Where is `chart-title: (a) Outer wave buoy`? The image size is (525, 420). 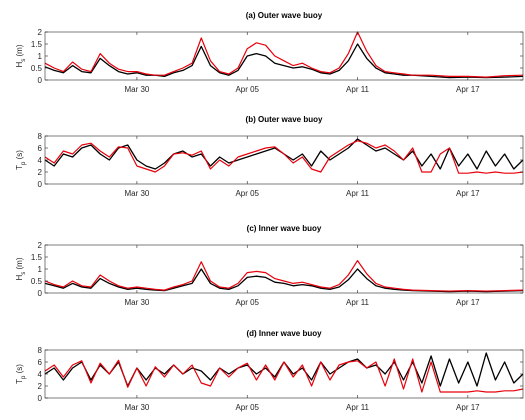 chart-title: (a) Outer wave buoy is located at coordinates (284, 15).